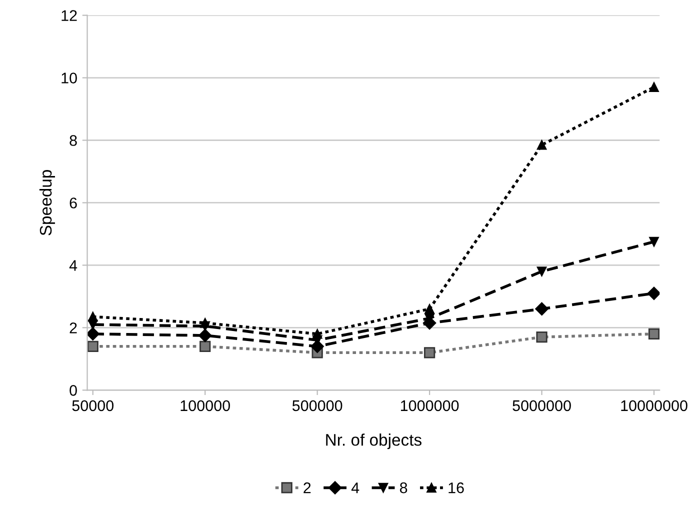  Describe the element at coordinates (205, 406) in the screenshot. I see `x-tick-label: 100000` at that location.